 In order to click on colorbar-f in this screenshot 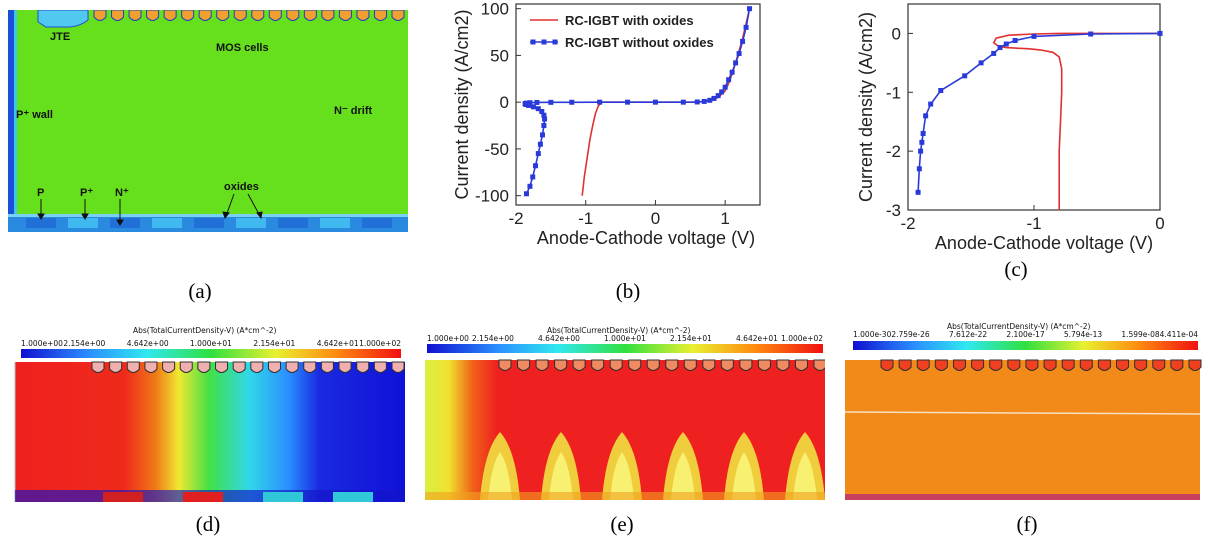, I will do `click(1025, 345)`.